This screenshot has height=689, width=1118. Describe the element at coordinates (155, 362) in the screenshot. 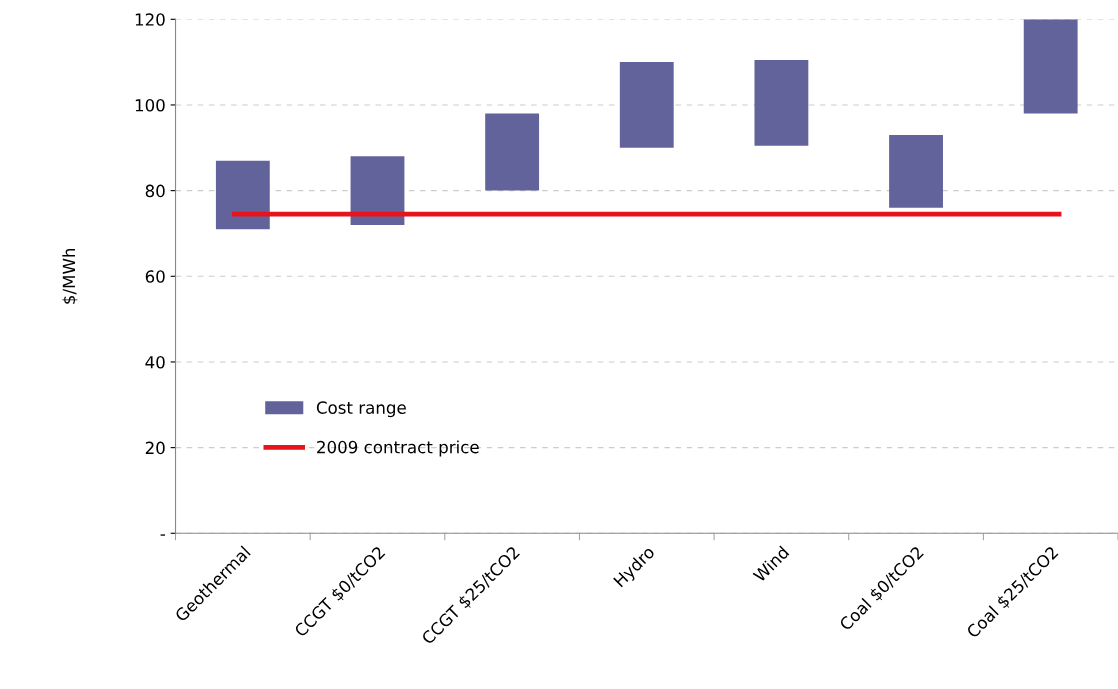

I see `y-tick-label: 40` at that location.